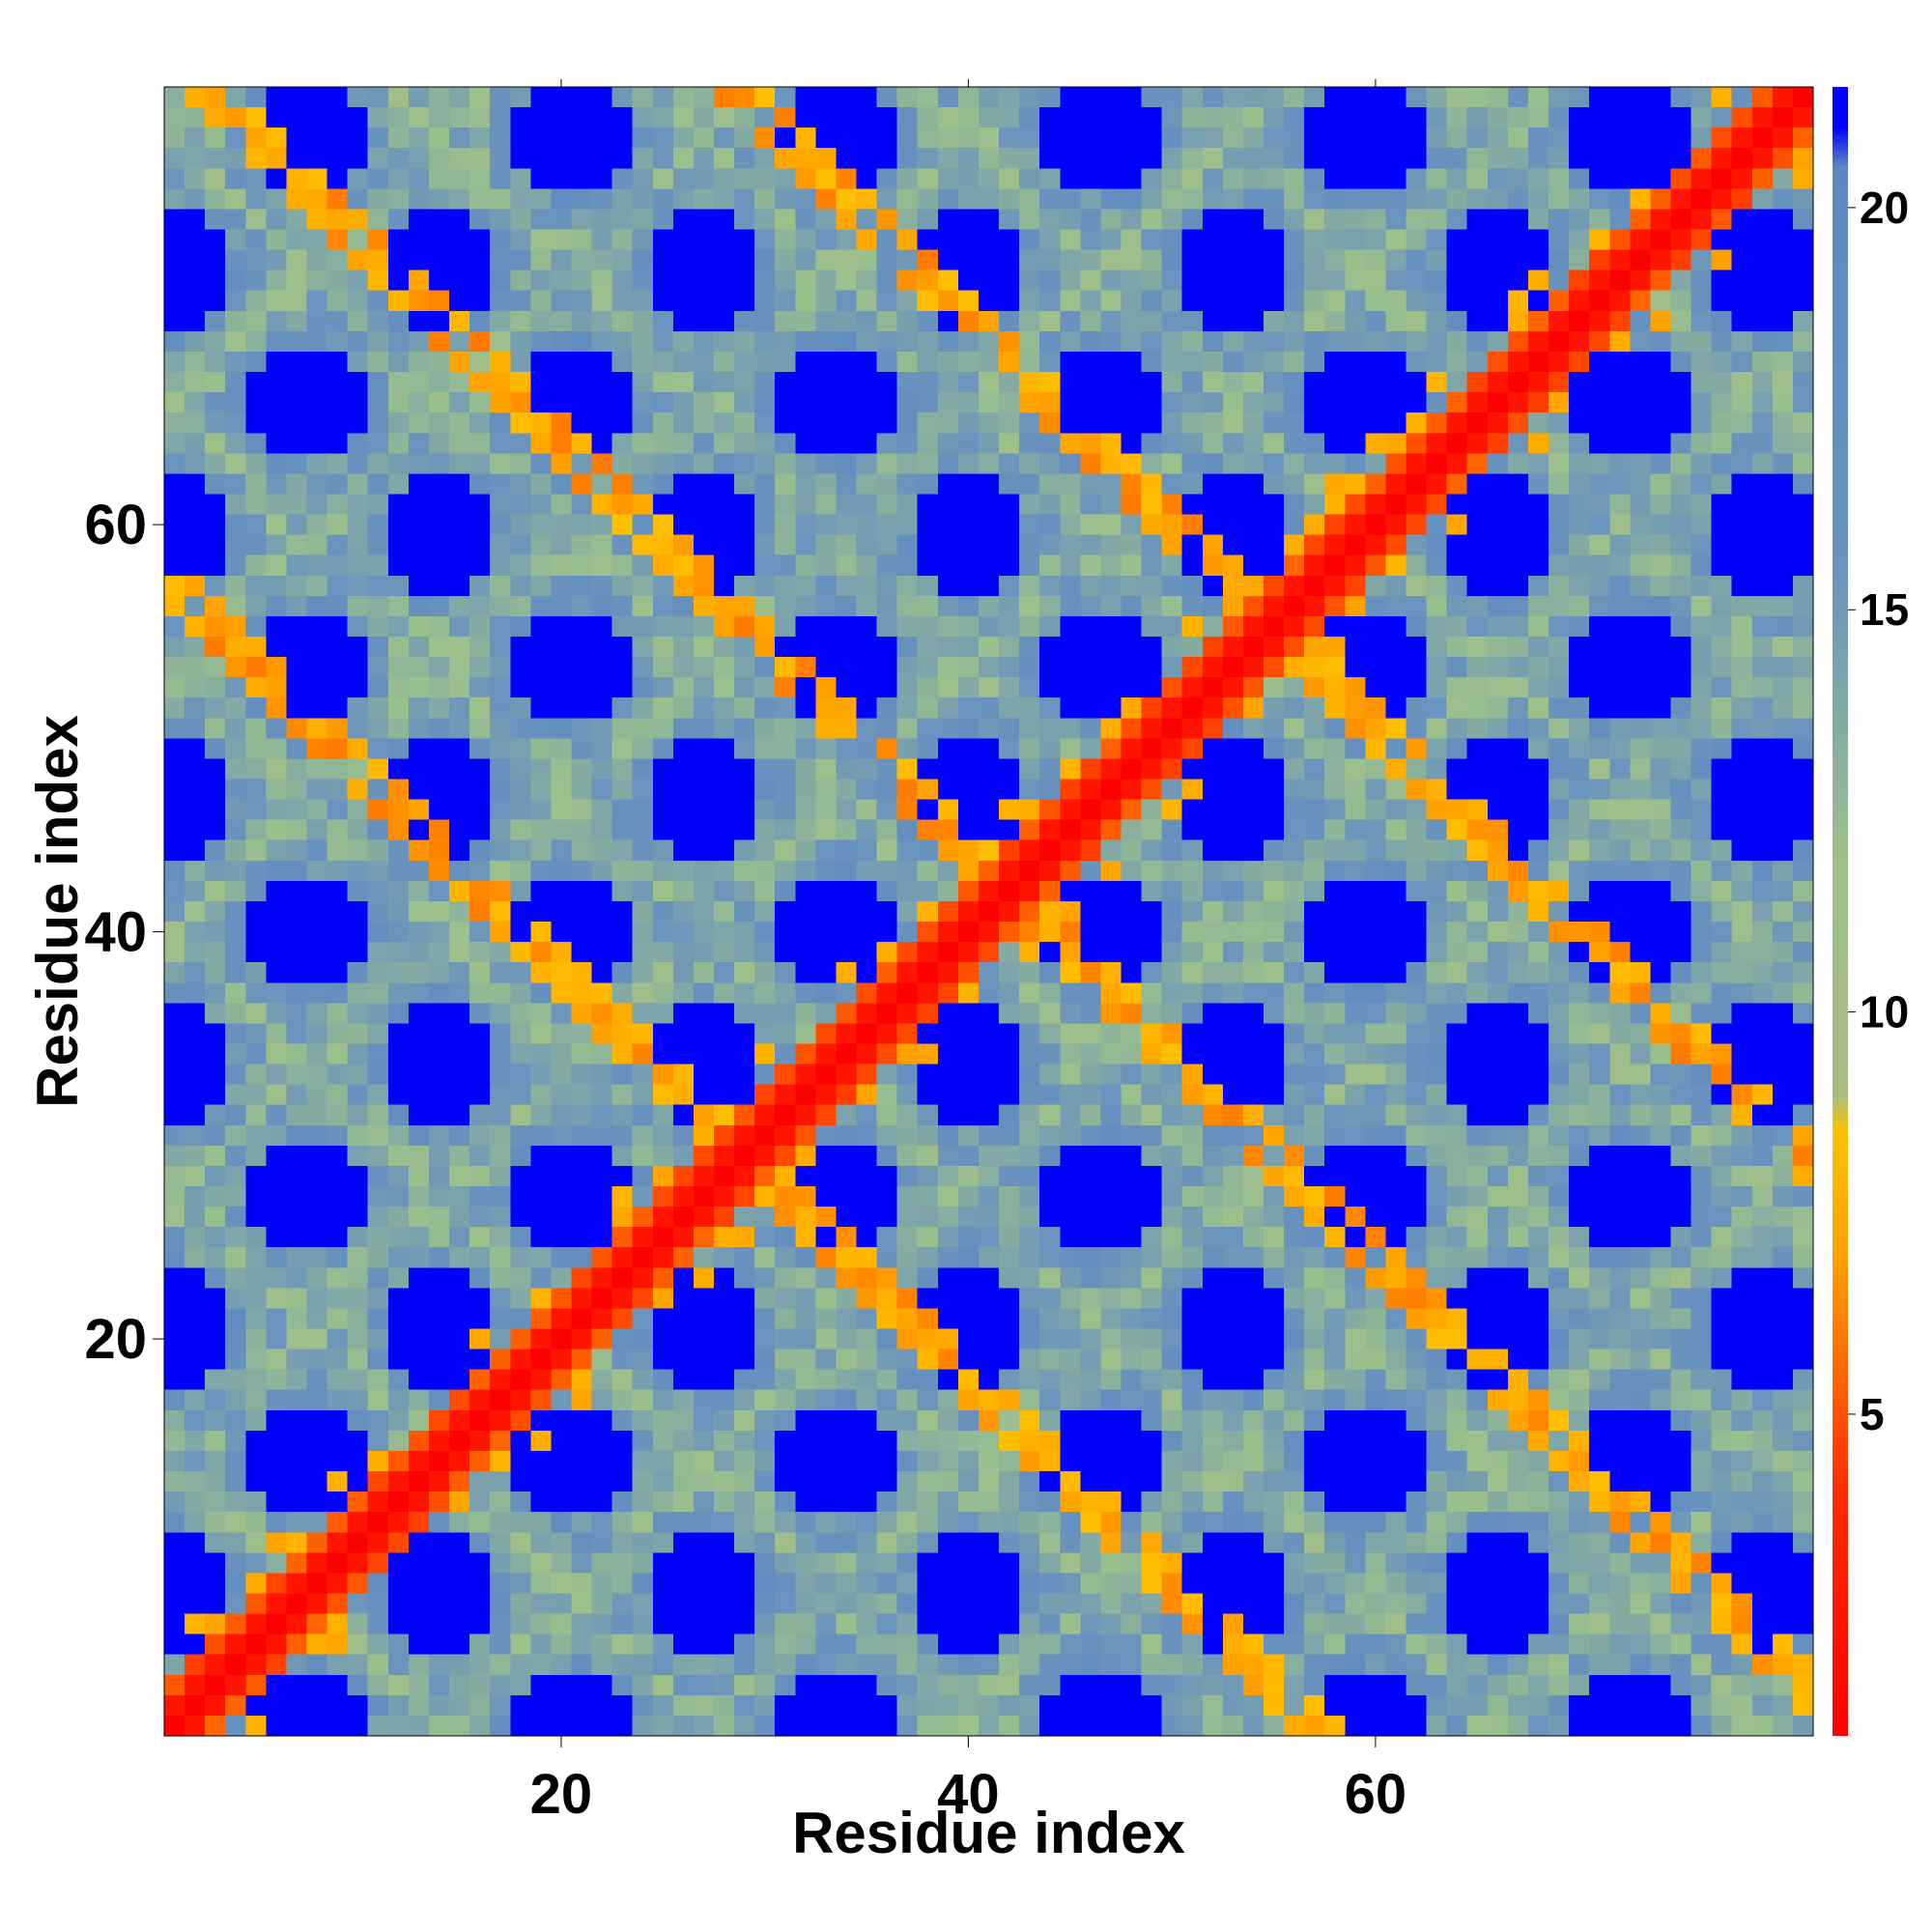 The height and width of the screenshot is (1932, 1932). Describe the element at coordinates (988, 1833) in the screenshot. I see `x-axis-title: Residue index` at that location.